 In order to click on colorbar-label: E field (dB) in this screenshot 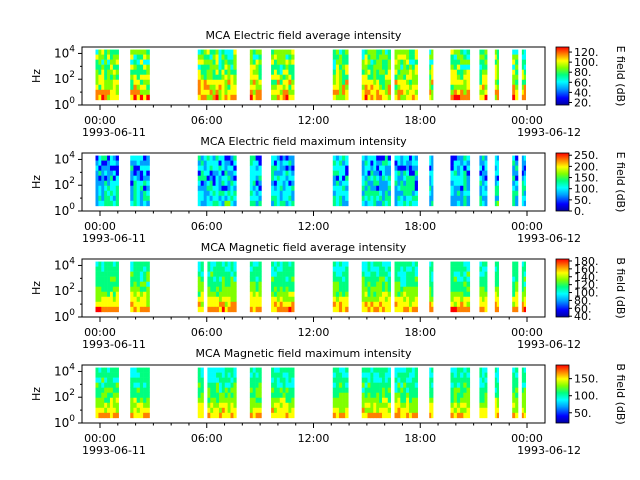, I will do `click(620, 182)`.